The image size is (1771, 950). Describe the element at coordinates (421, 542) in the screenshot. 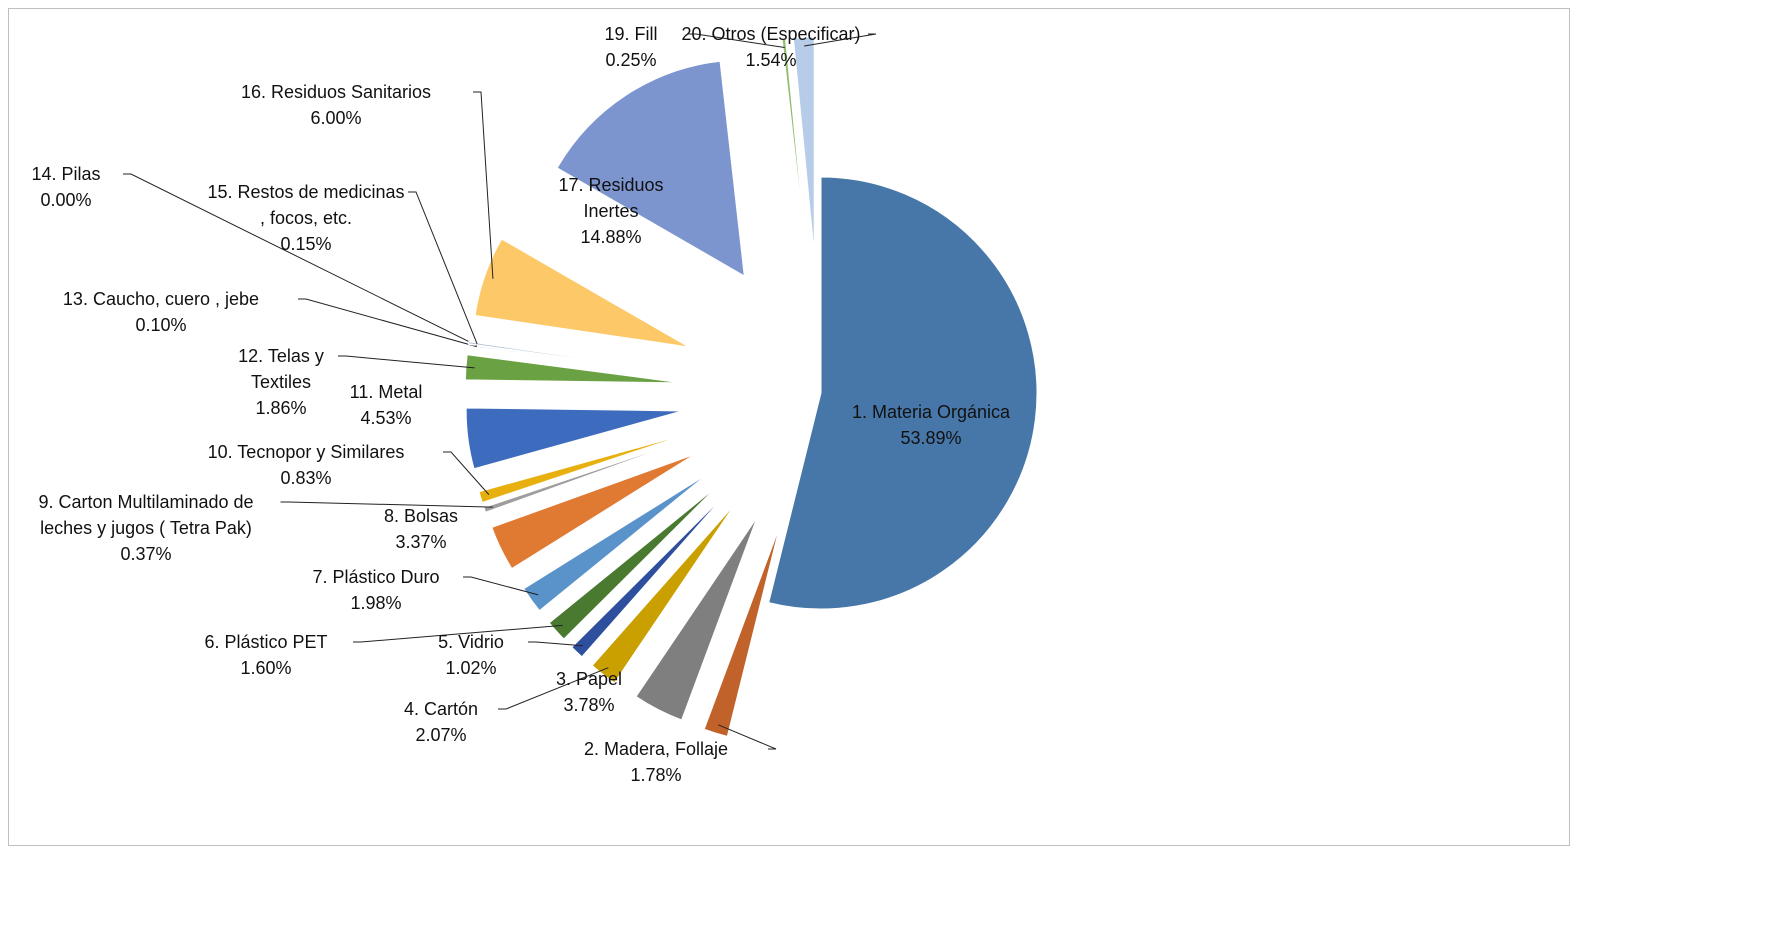

I see `slice-value: 3.37%` at that location.